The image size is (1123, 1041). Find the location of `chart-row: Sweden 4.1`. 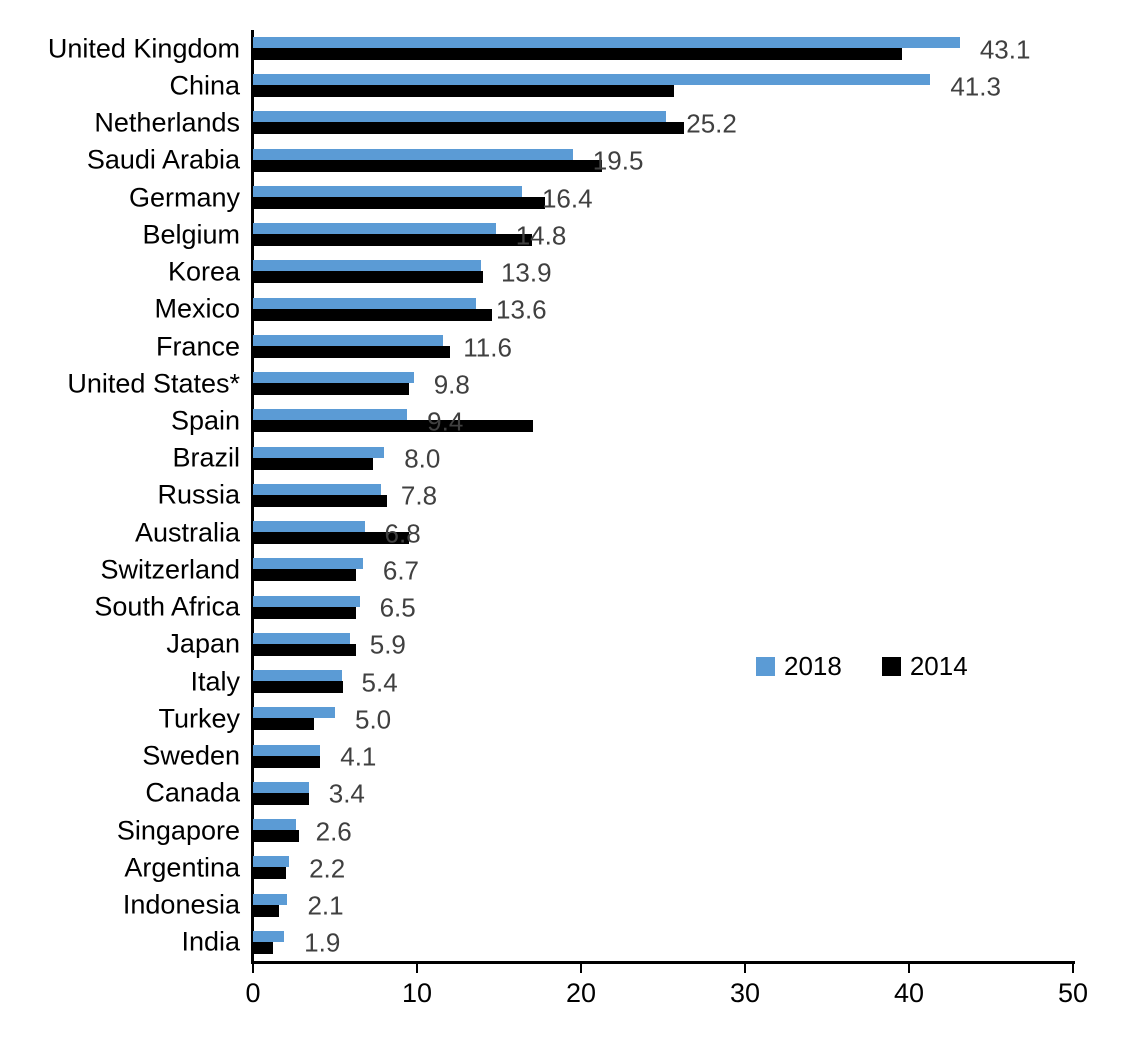

chart-row: Sweden 4.1 is located at coordinates (608, 756).